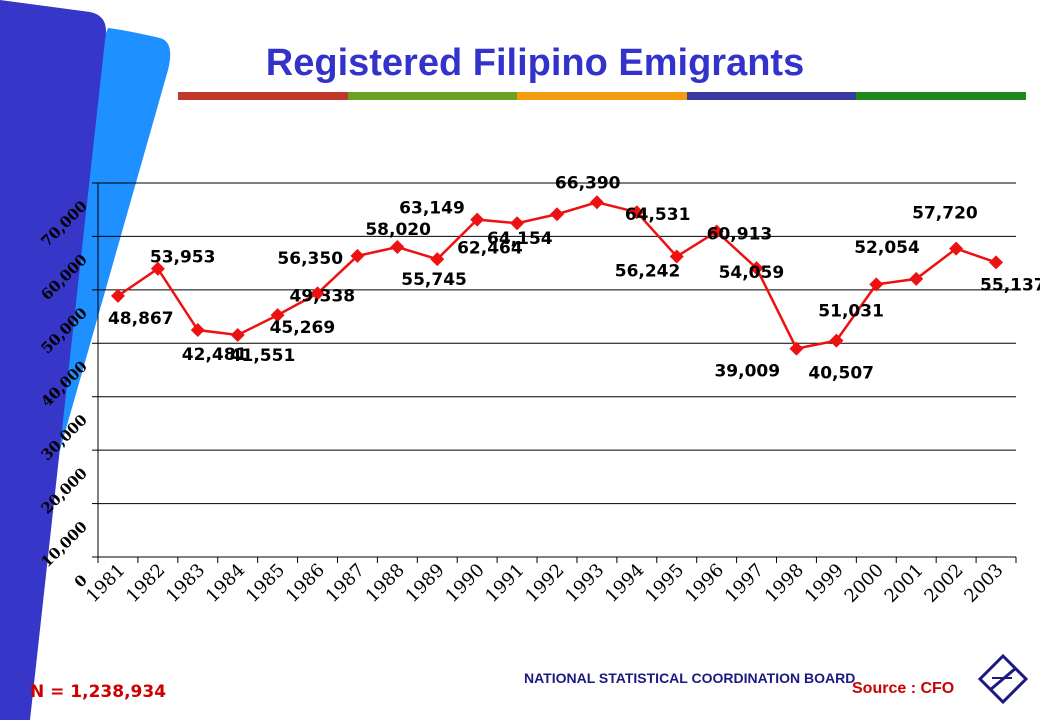 This screenshot has height=720, width=1040. I want to click on data-label: 49,338, so click(323, 296).